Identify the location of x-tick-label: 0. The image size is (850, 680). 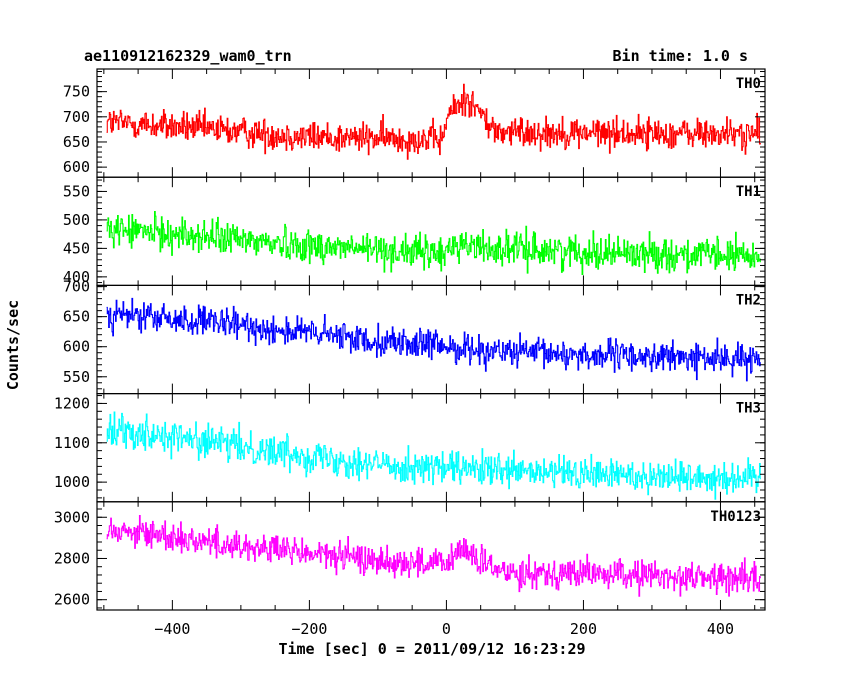
(446, 629).